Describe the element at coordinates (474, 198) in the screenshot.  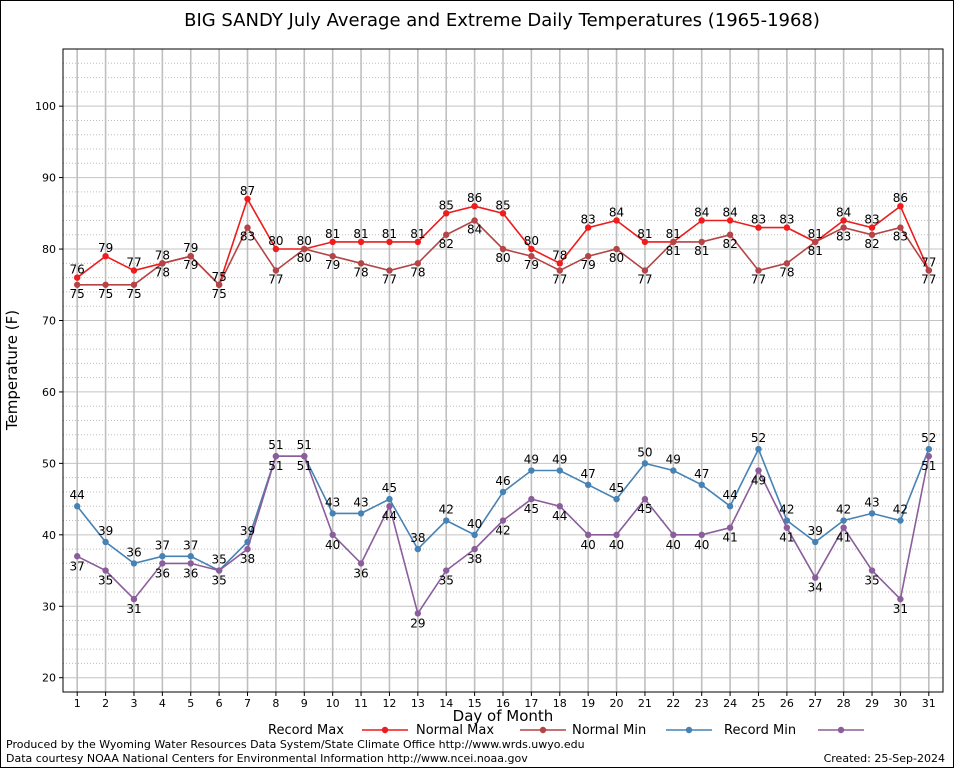
I see `record-max-value-label: 86` at that location.